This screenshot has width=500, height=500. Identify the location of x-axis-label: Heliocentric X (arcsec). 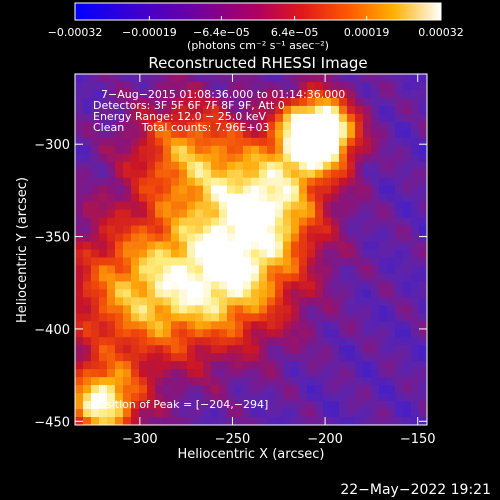
(251, 454).